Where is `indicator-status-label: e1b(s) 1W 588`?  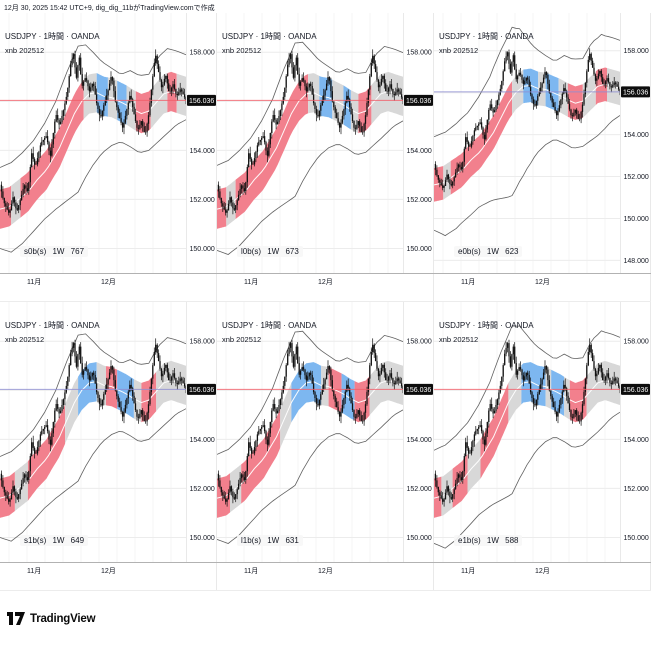
indicator-status-label: e1b(s) 1W 588 is located at coordinates (488, 540).